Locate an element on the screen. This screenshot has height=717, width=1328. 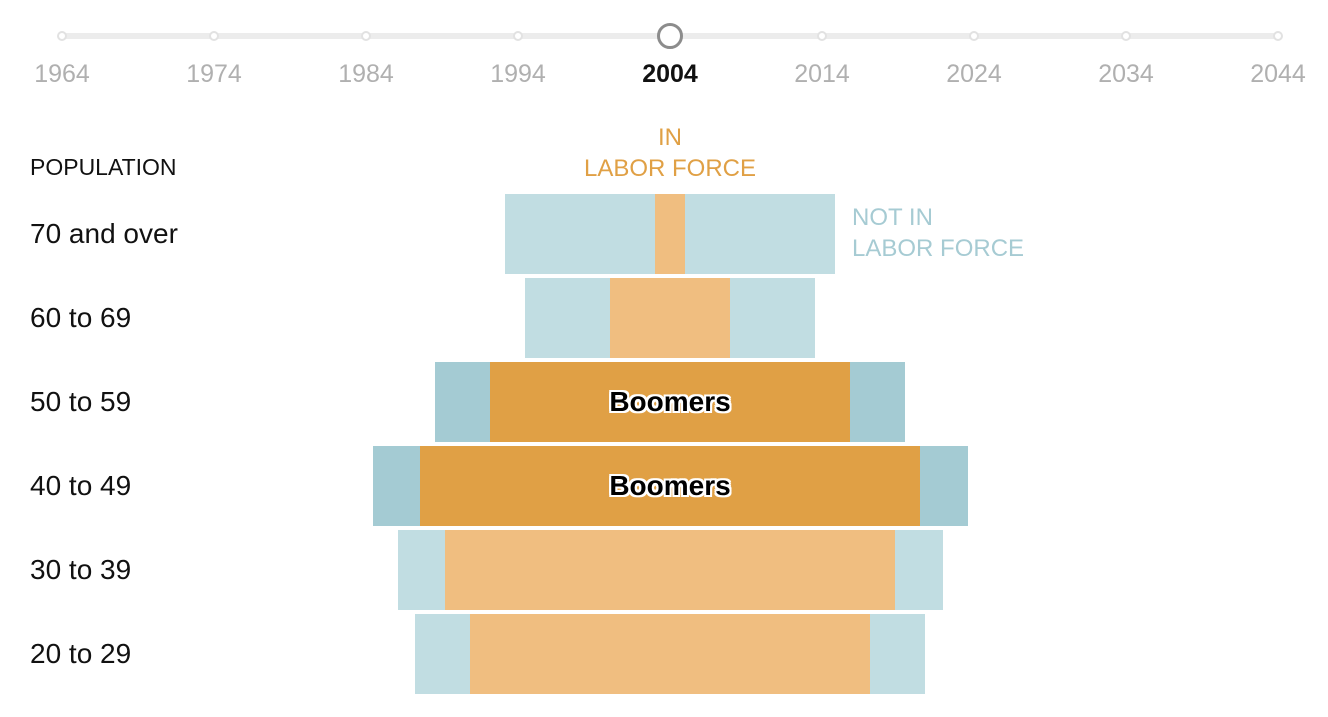
not-in-labor-force-legend: NOT IN LABOR FORCE is located at coordinates (938, 233).